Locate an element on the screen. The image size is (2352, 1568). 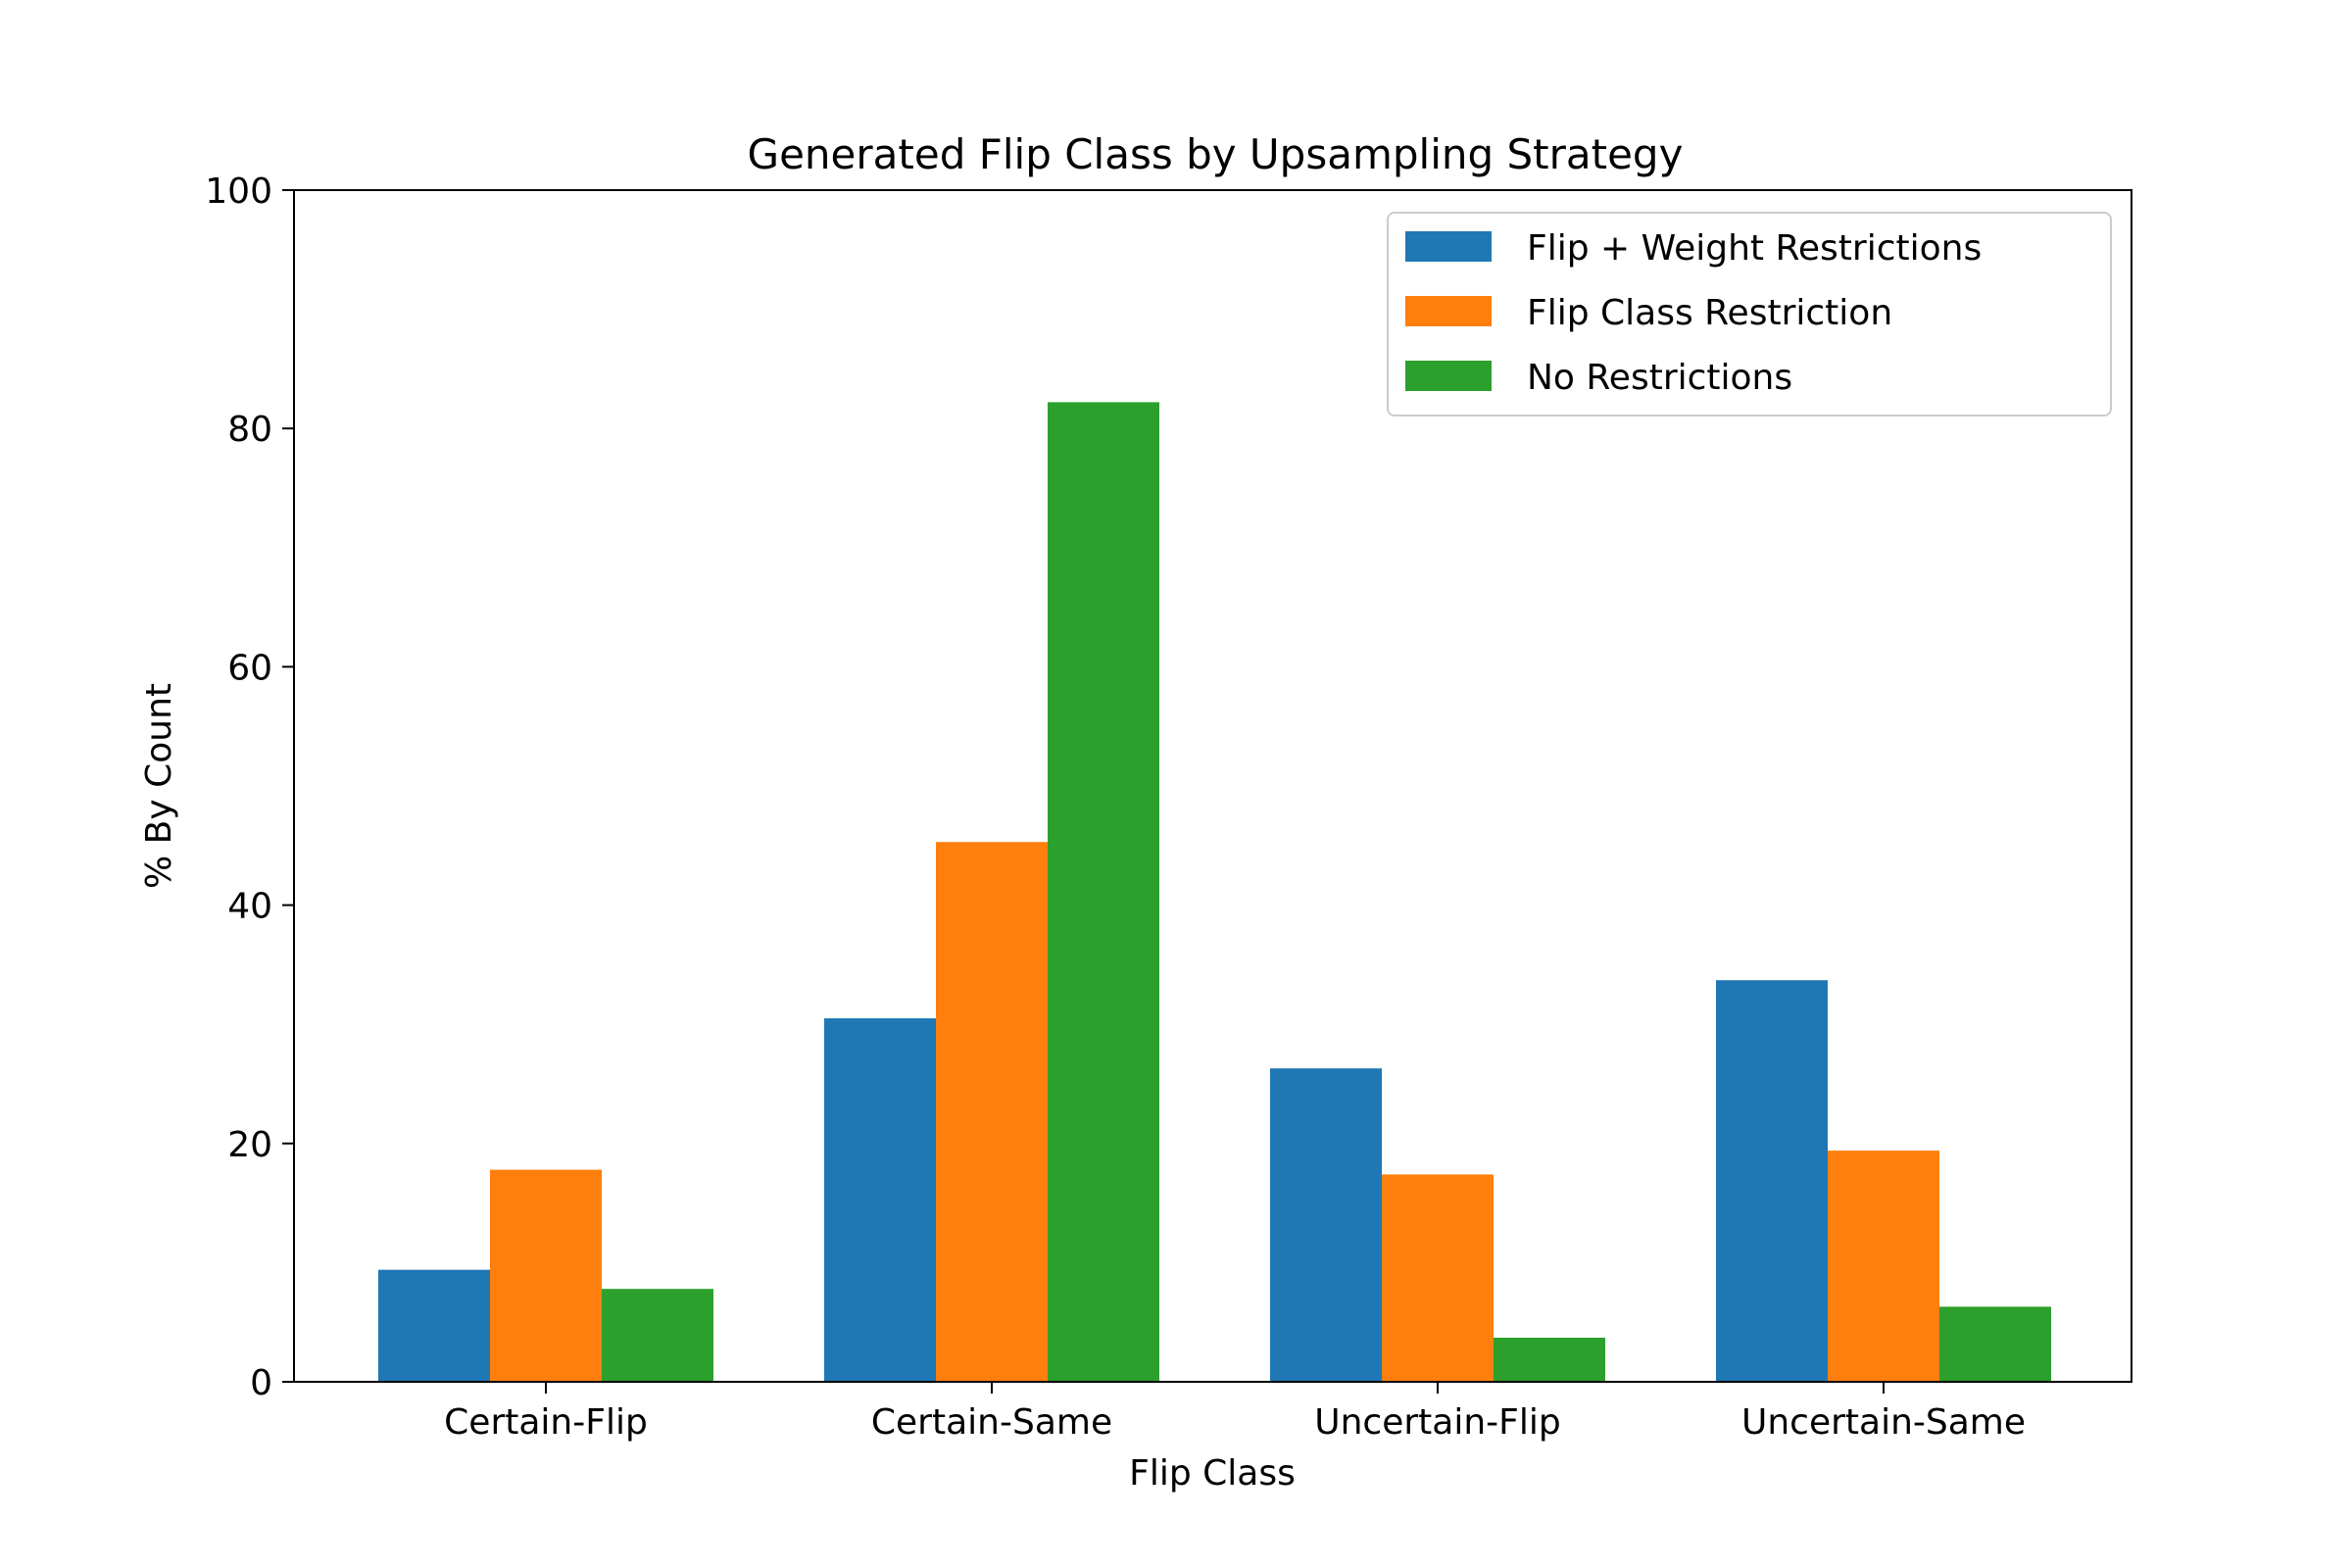
x-tick-label-uncertain-same: Uncertain-Same is located at coordinates (1883, 1422).